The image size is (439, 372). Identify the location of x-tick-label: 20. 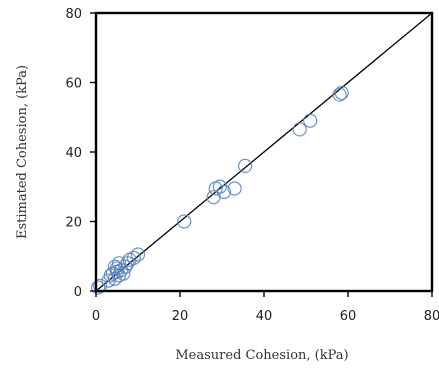
(180, 316).